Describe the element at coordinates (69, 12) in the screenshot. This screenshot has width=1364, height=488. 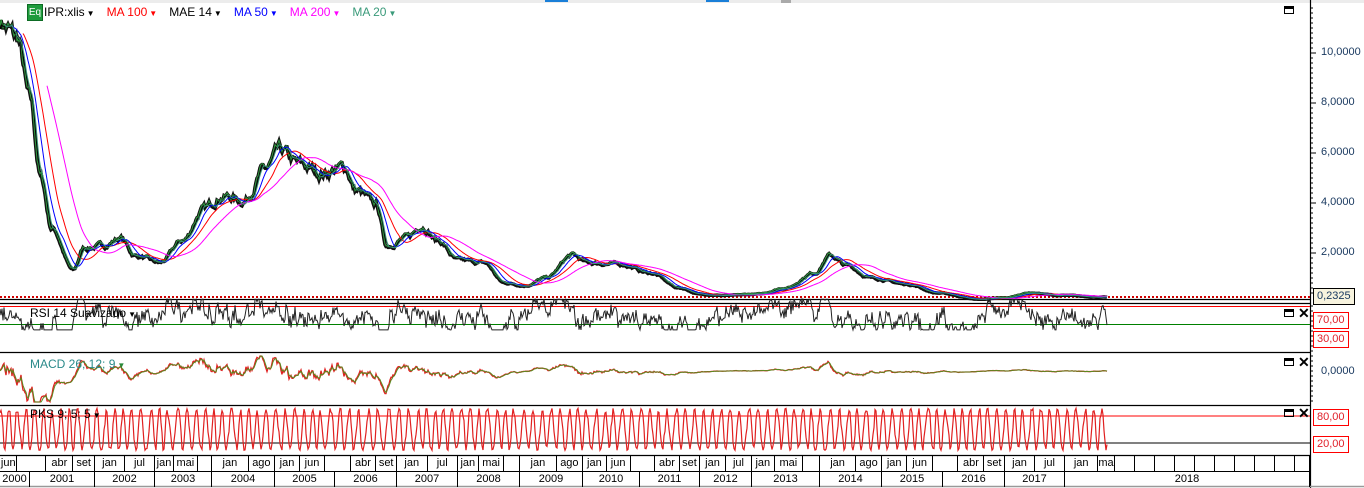
I see `legend-item-0: IPR:xlis ▼` at that location.